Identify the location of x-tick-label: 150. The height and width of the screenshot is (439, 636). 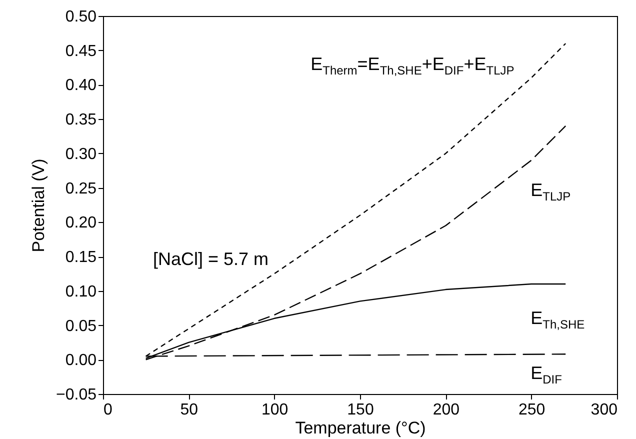
(360, 410).